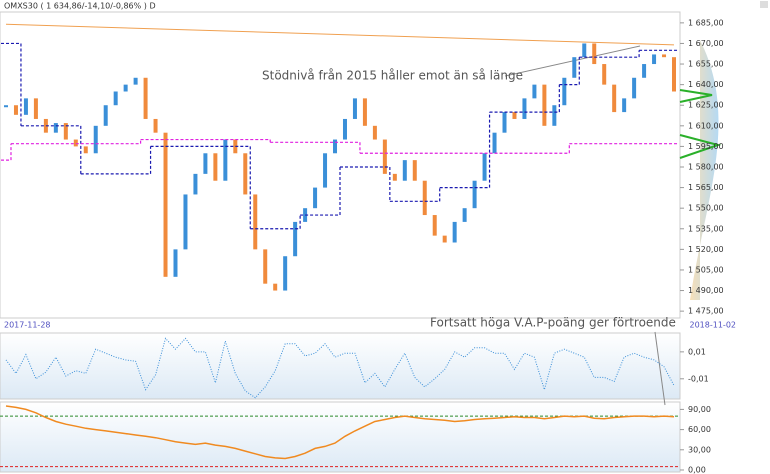 This screenshot has width=770, height=474. Describe the element at coordinates (706, 146) in the screenshot. I see `y-tick-label: 1 595,00` at that location.